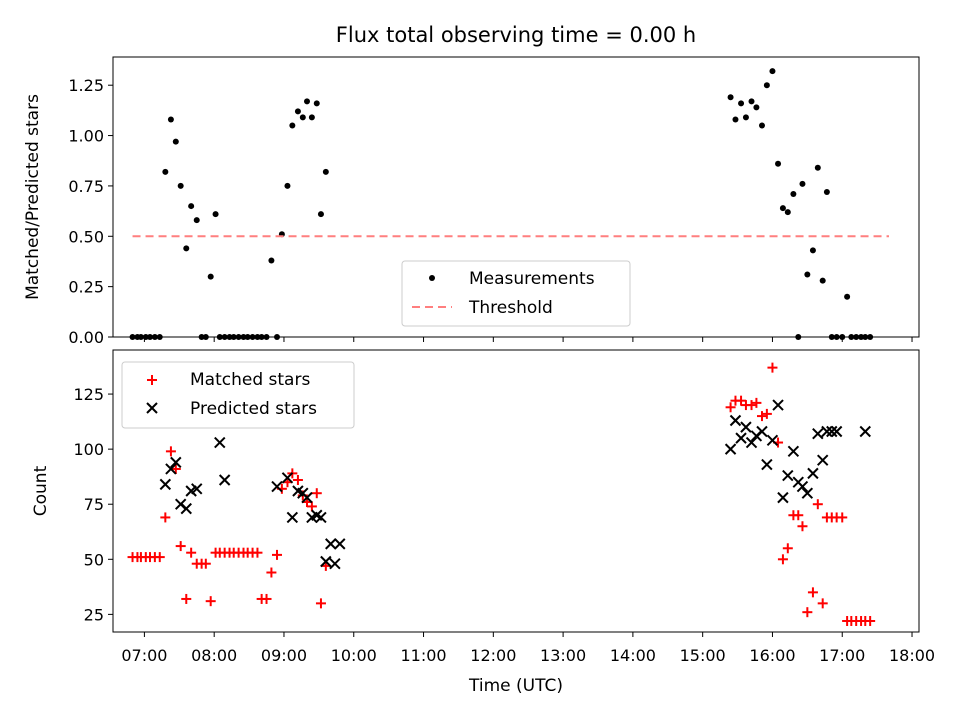  I want to click on y-tick-label: 25, so click(94, 614).